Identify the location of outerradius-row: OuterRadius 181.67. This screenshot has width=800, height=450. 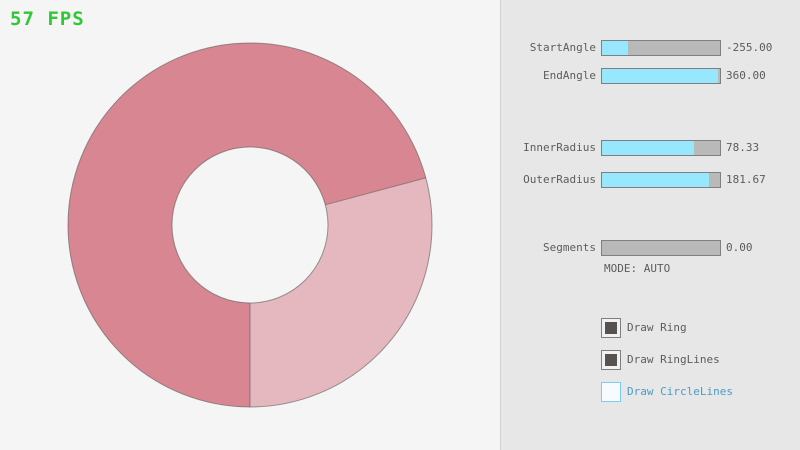
(650, 180).